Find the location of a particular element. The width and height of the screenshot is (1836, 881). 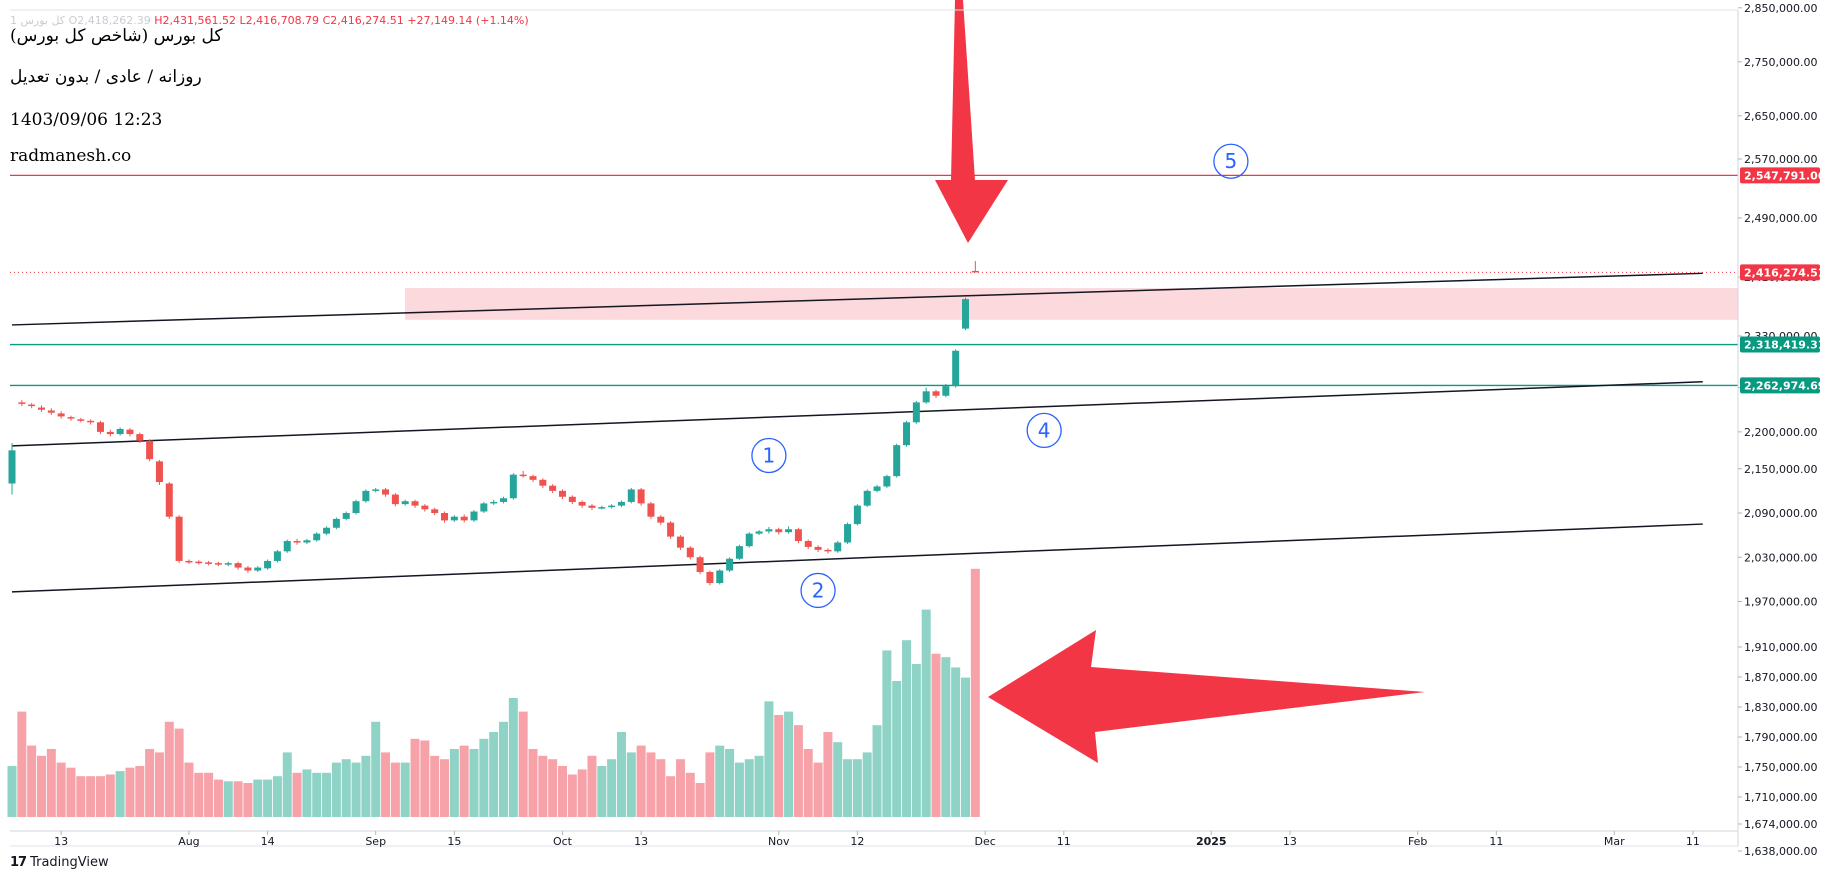

tradingview-brand: 17 TradingView is located at coordinates (59, 862).